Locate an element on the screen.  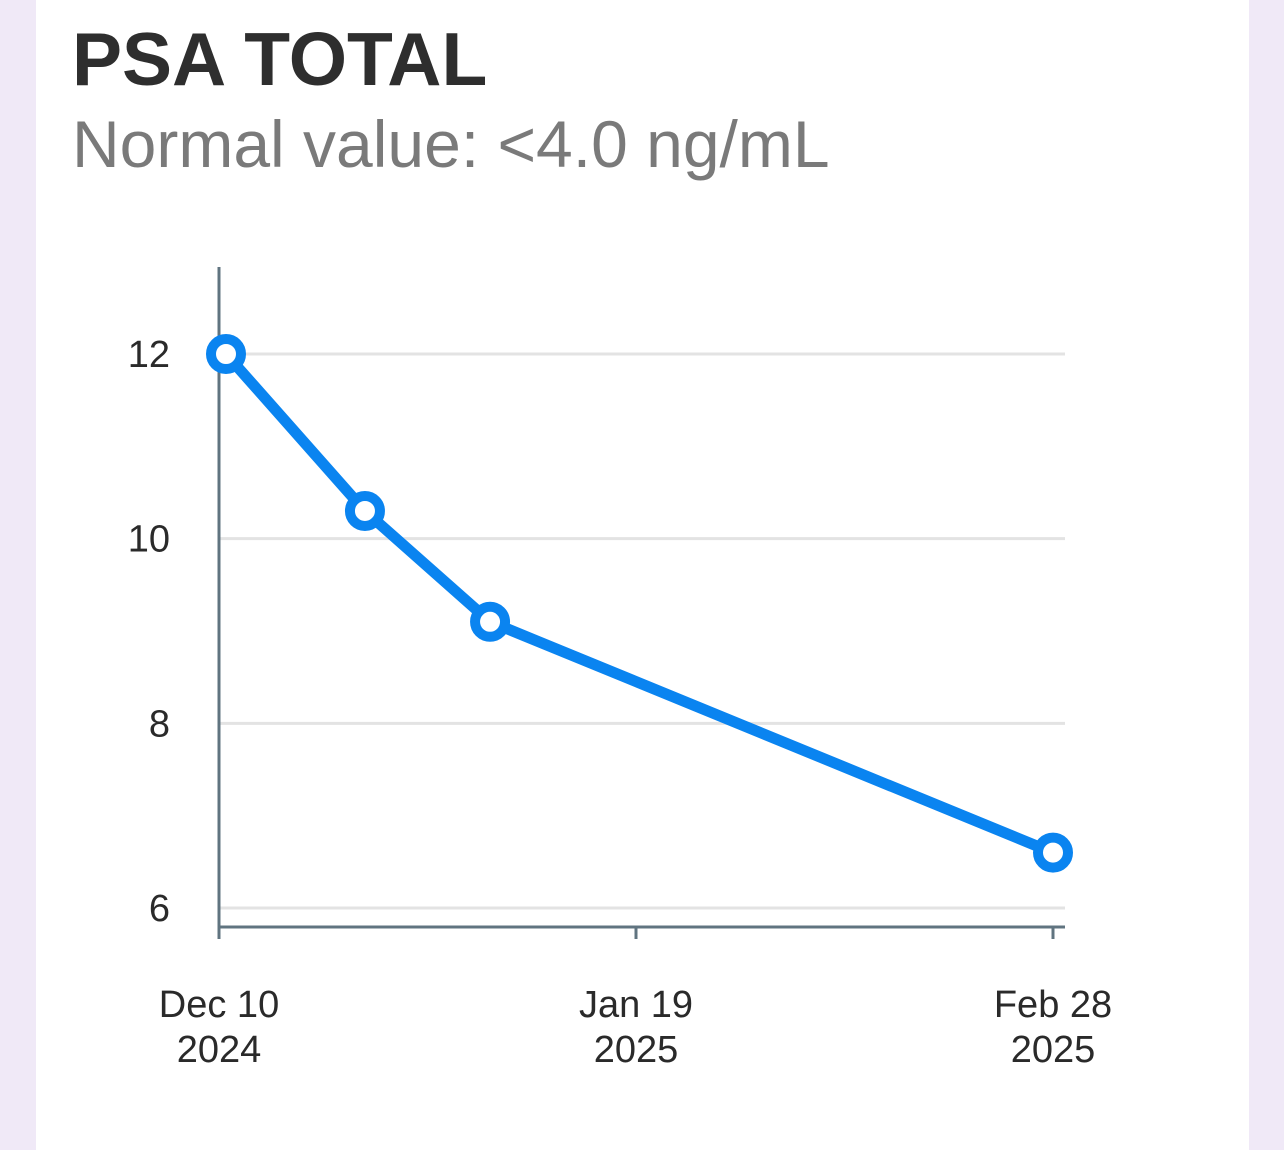
test-title: PSA TOTAL is located at coordinates (280, 59).